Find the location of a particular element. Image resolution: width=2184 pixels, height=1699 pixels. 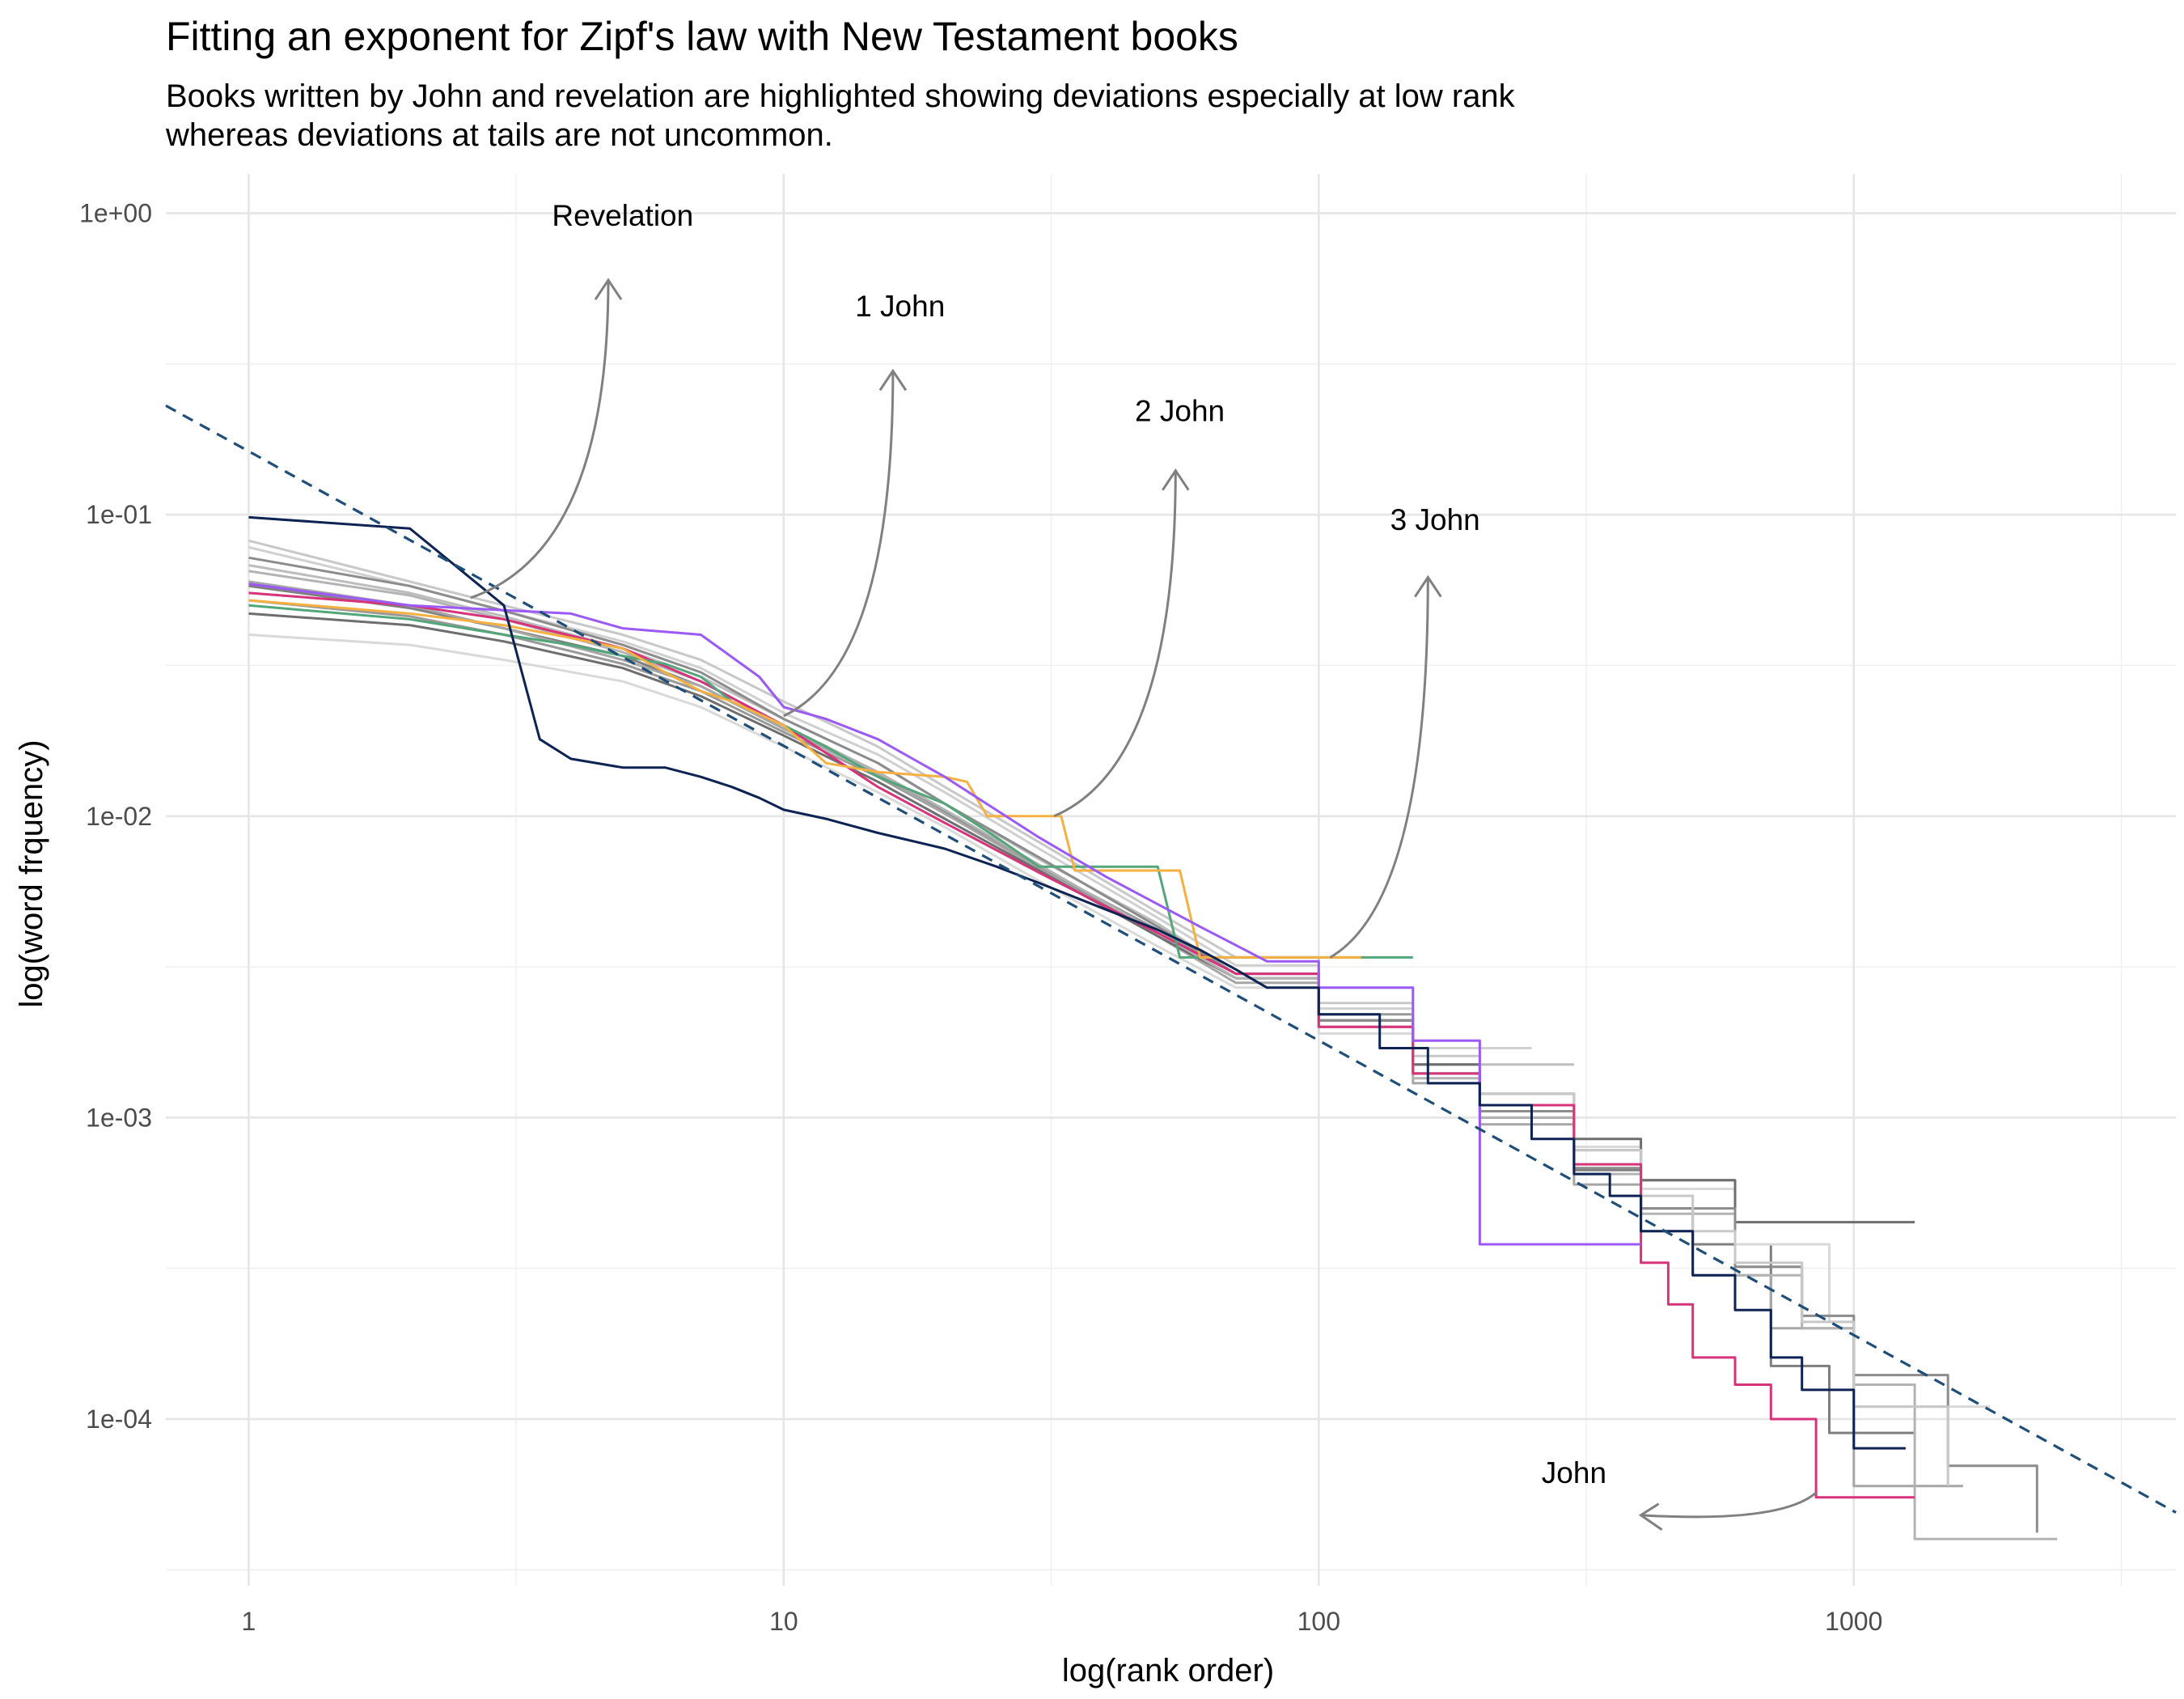

y-tick-label: 1e-03 is located at coordinates (119, 1117).